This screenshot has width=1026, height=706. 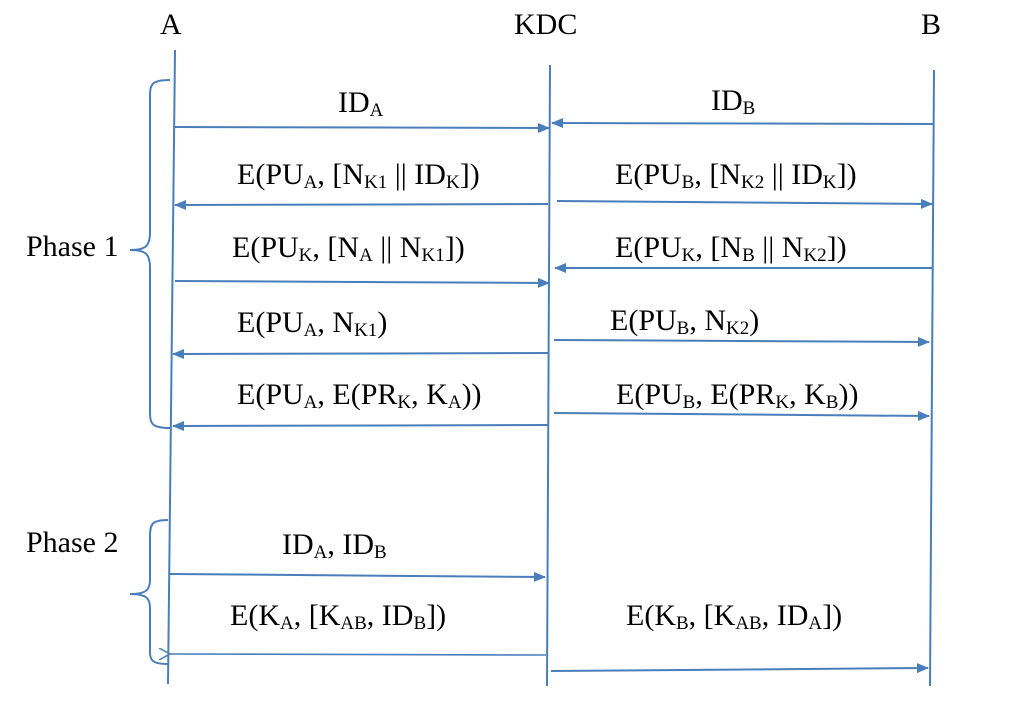 I want to click on message-label: E(PUB, [NK2 || IDK]), so click(x=736, y=175).